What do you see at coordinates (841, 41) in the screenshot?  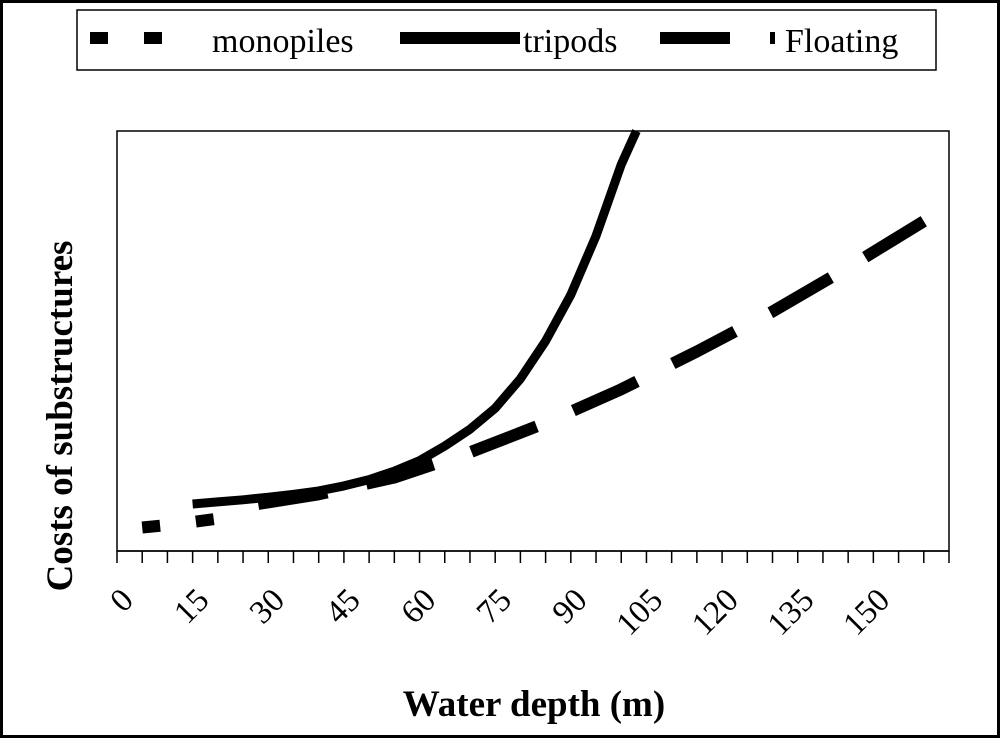 I see `legend-label-floating: Floating` at bounding box center [841, 41].